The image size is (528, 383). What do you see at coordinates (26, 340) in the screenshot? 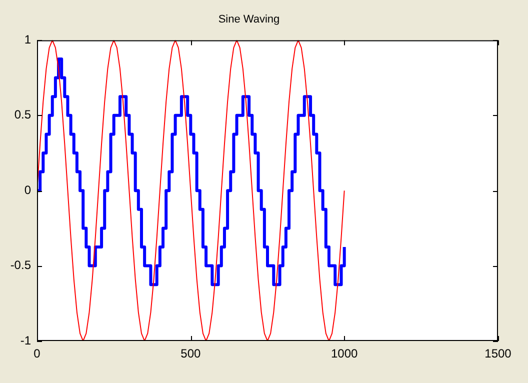
I see `y-tick-label: -1` at bounding box center [26, 340].